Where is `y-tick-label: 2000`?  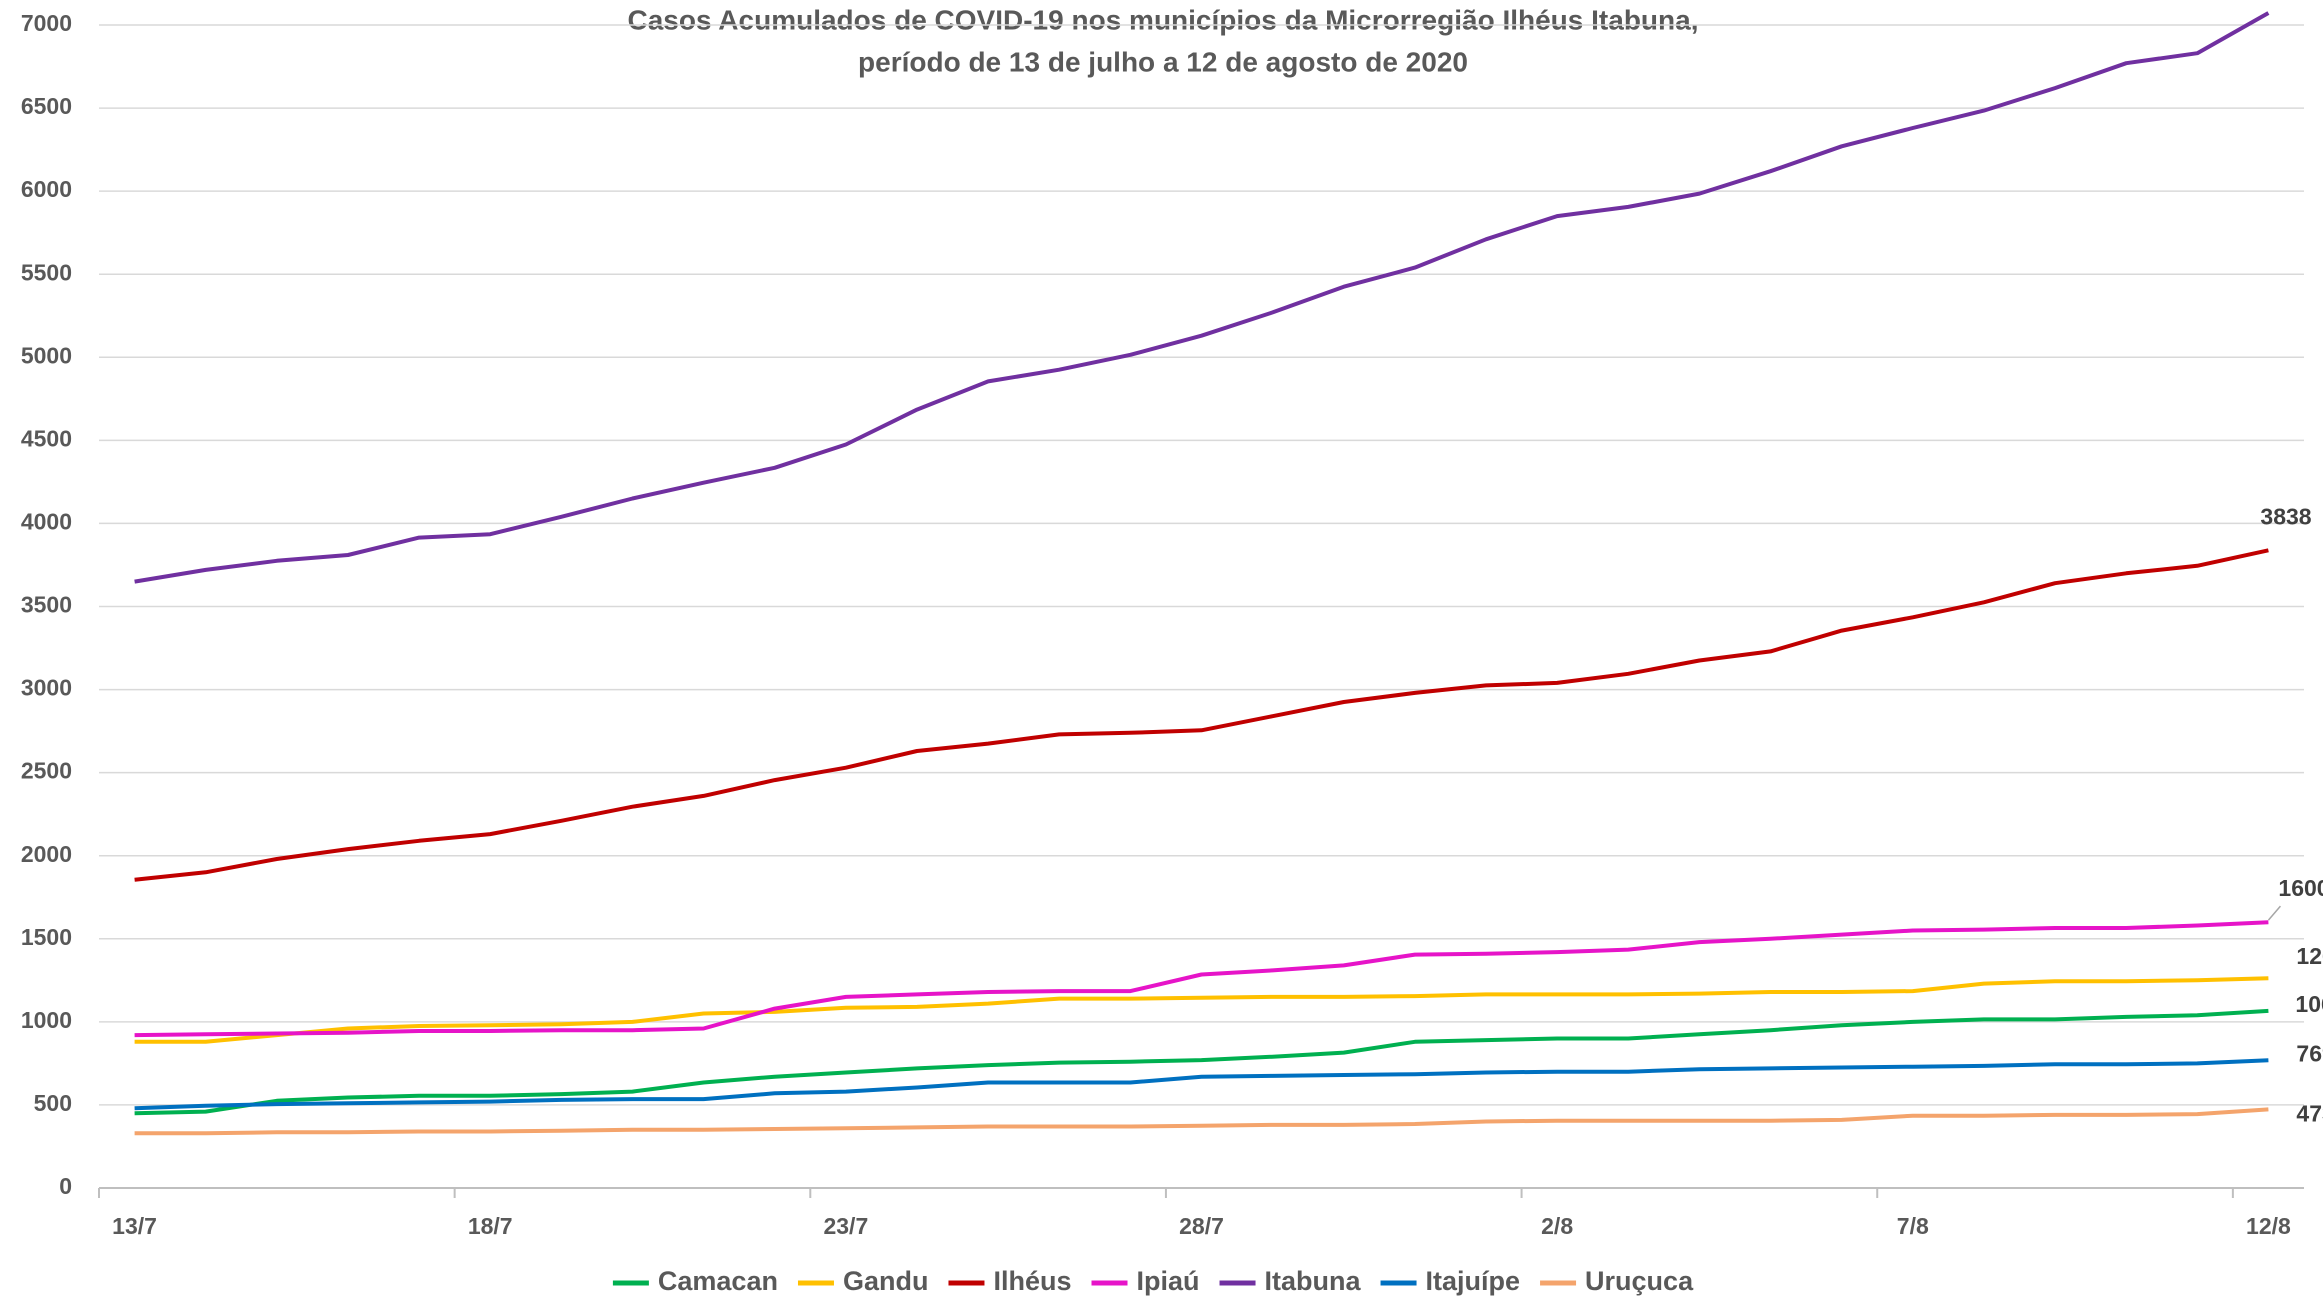 y-tick-label: 2000 is located at coordinates (46, 854).